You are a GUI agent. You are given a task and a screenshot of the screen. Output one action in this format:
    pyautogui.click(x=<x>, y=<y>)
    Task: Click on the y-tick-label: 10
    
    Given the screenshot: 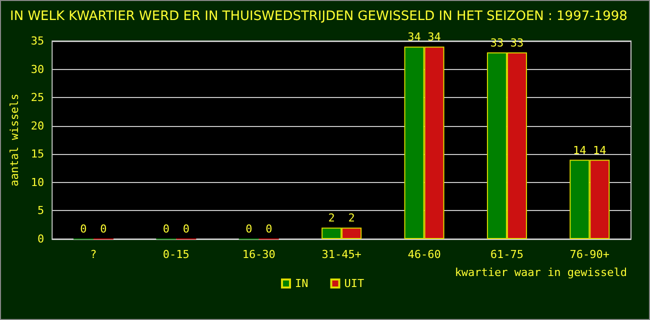 What is the action you would take?
    pyautogui.click(x=37, y=182)
    